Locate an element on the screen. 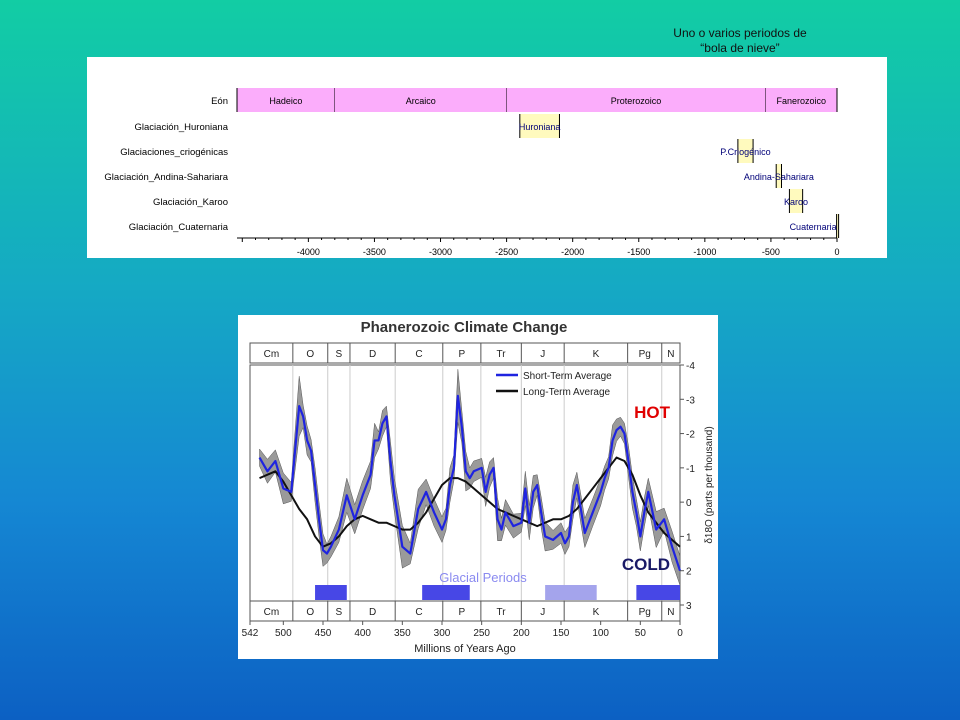 This screenshot has height=720, width=960. chart-title: Phanerozoic Climate Change is located at coordinates (464, 327).